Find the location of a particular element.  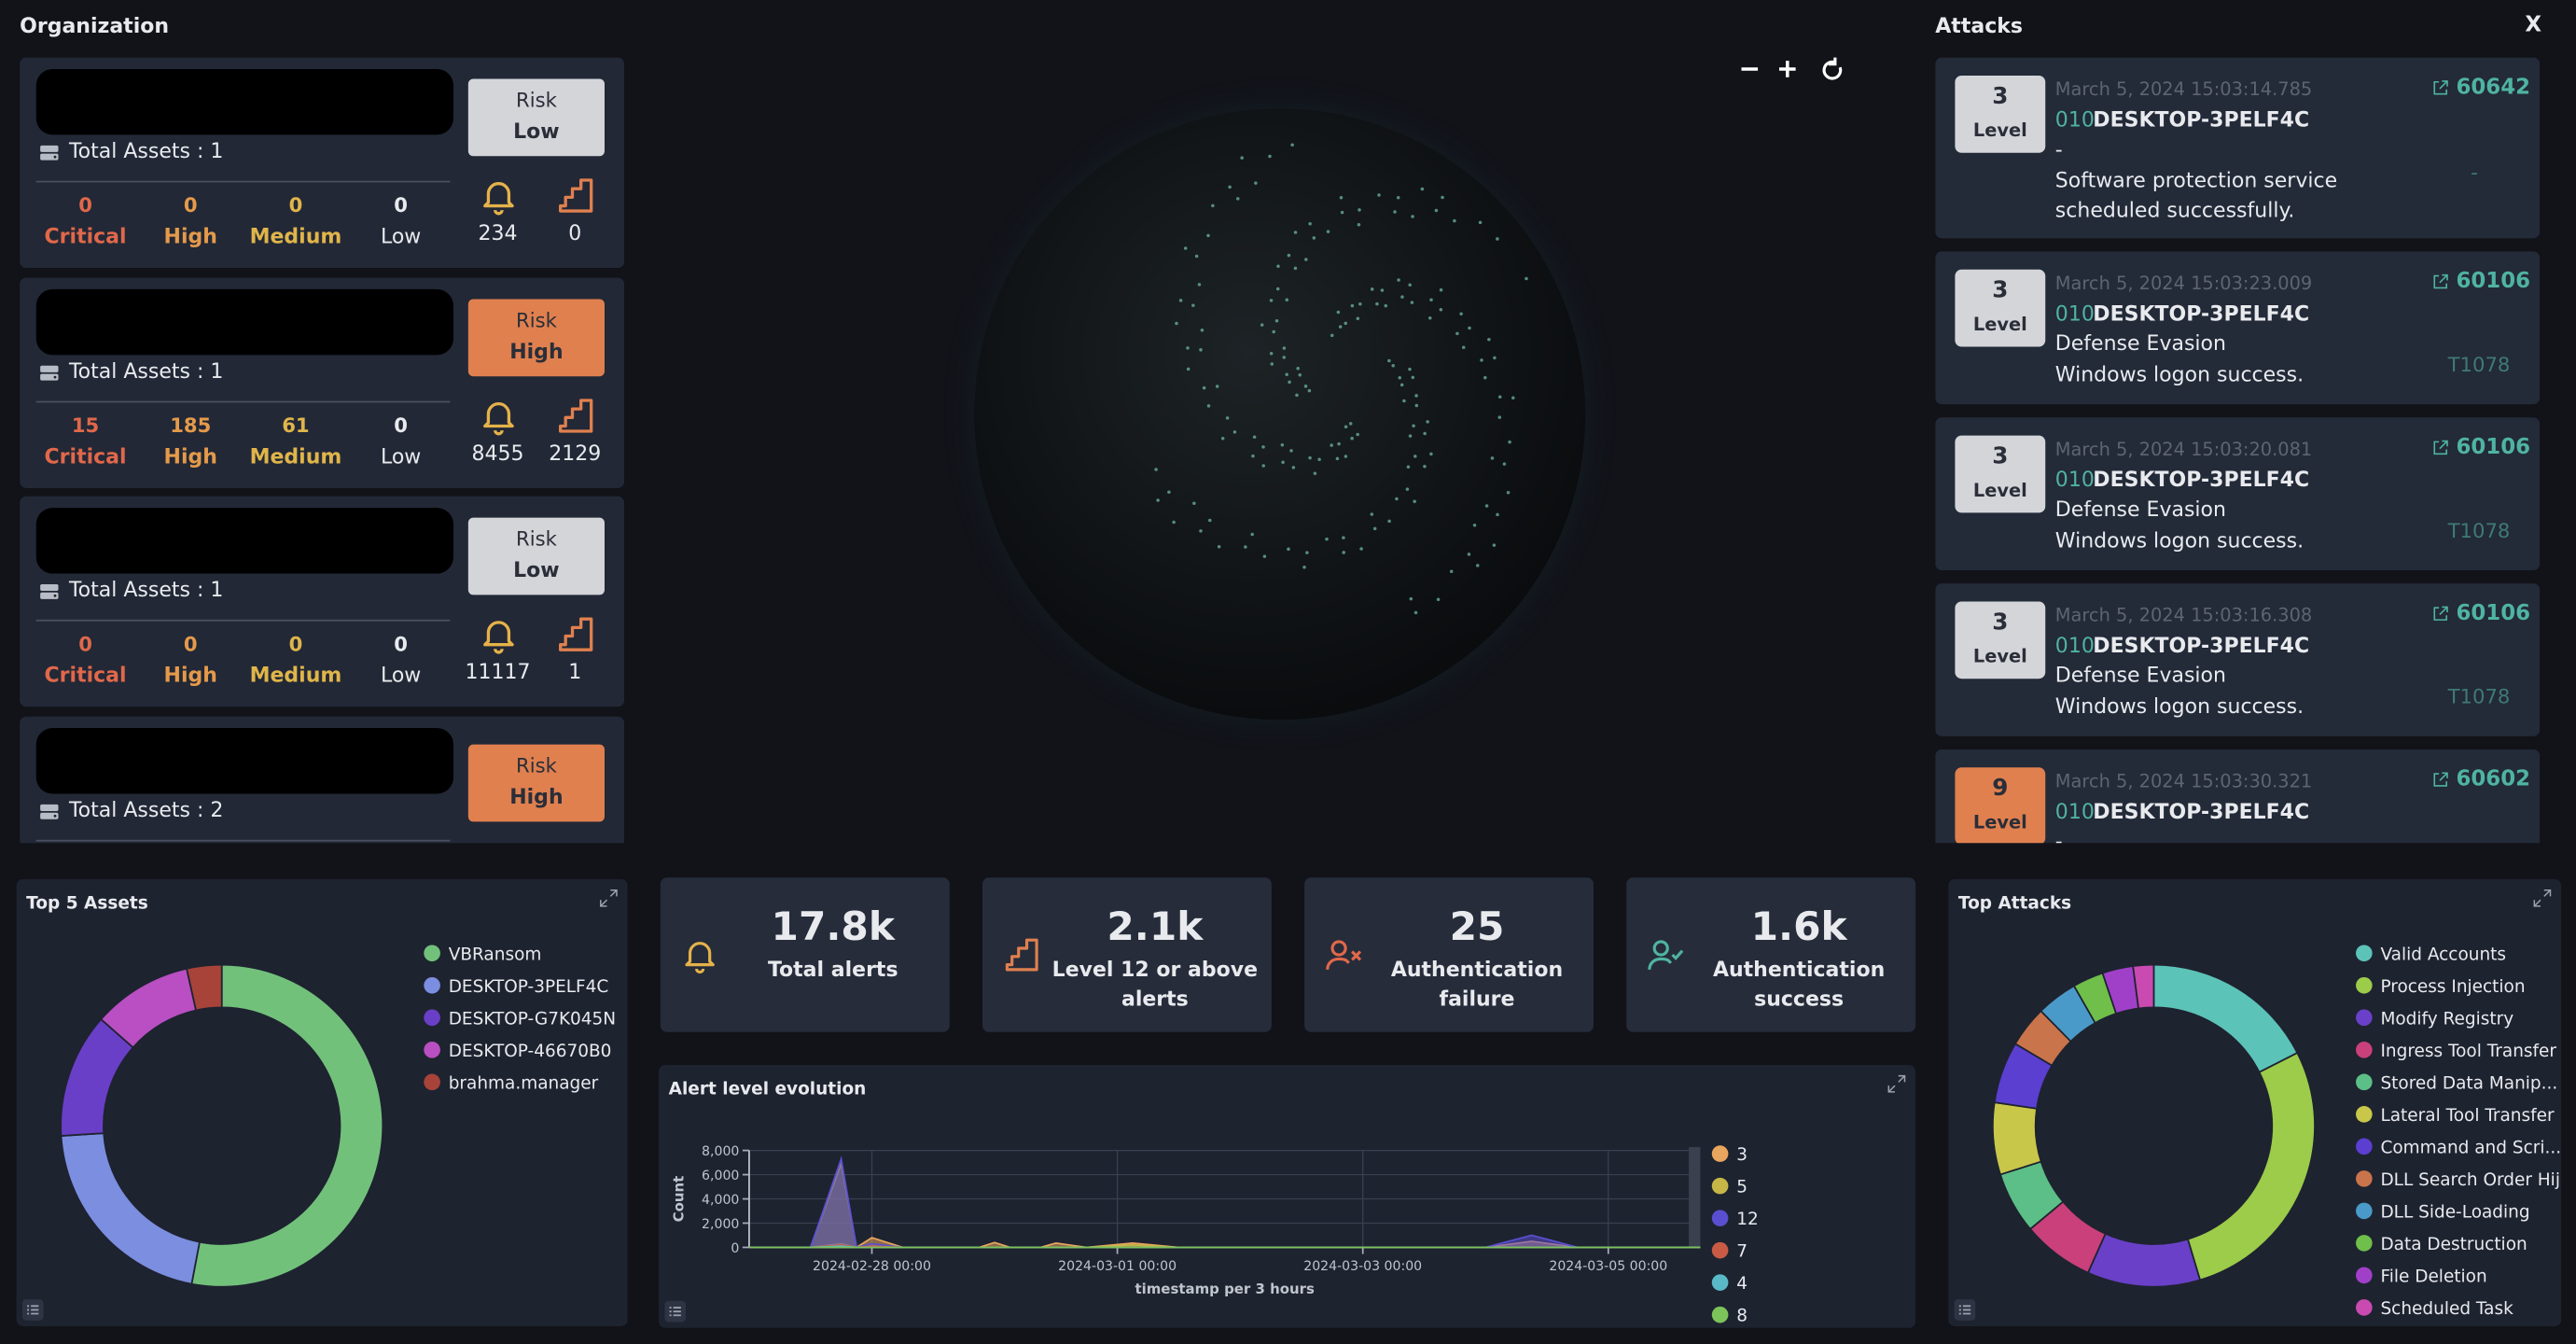

level-icon-part is located at coordinates (576, 415).